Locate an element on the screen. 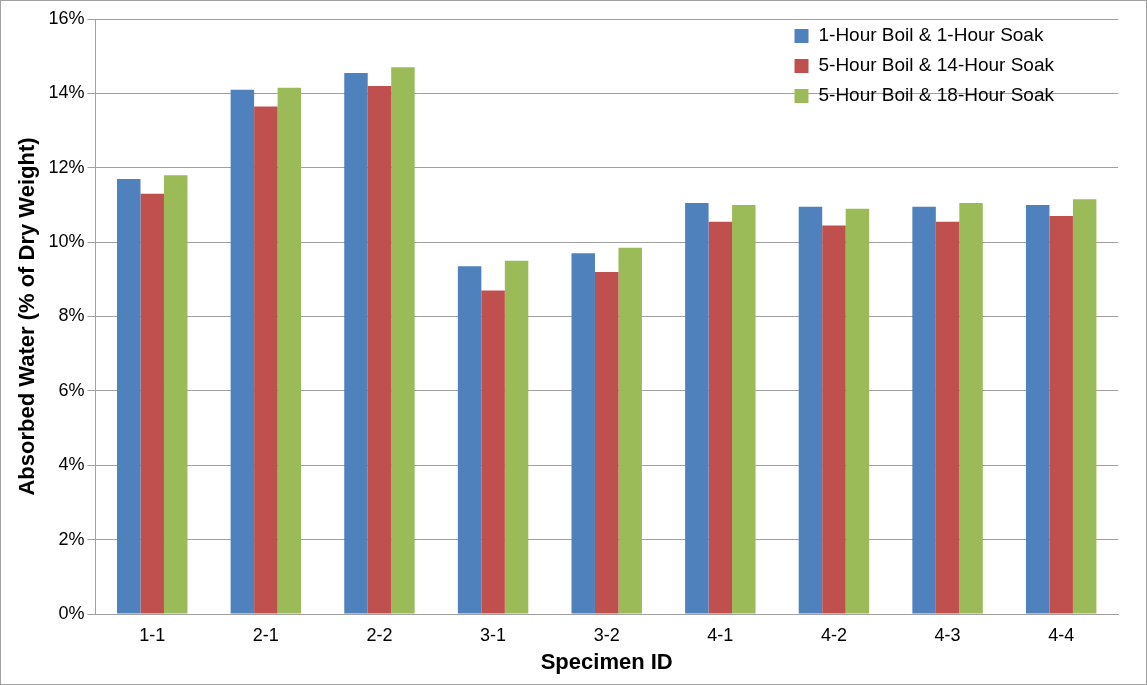  y-tick-label: 8% is located at coordinates (71, 315).